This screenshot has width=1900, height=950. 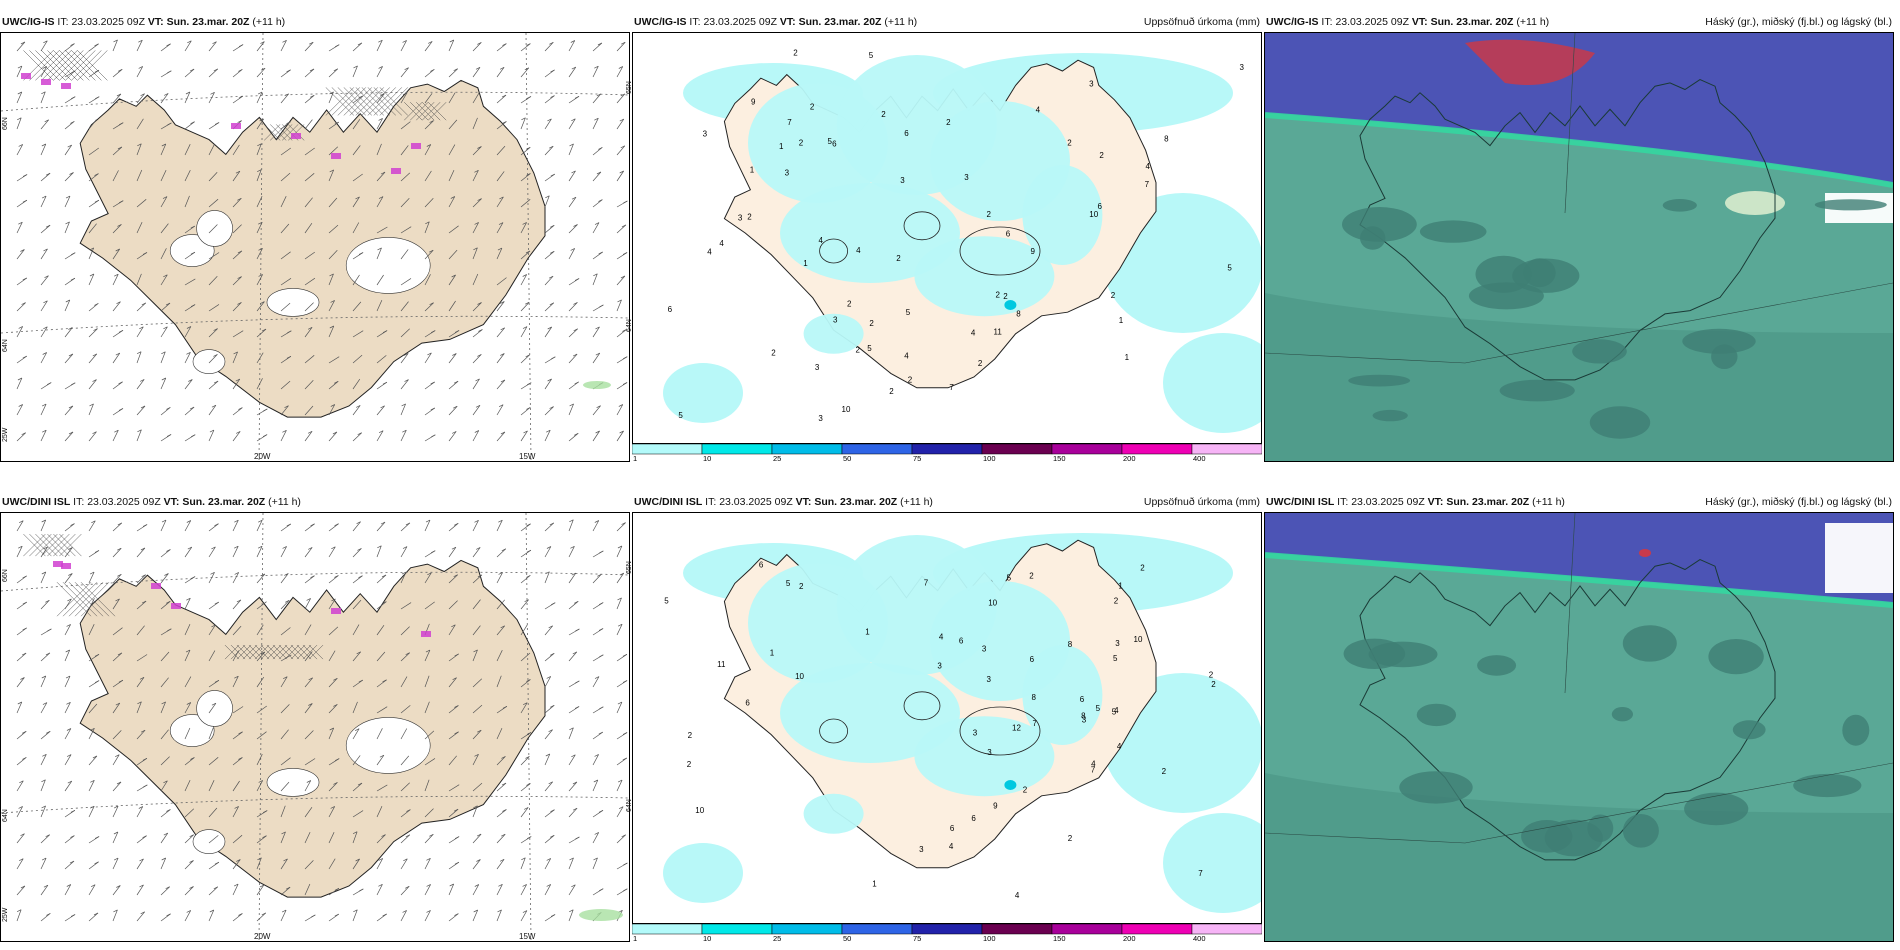 What do you see at coordinates (834, 143) in the screenshot?
I see `precip-value: 6` at bounding box center [834, 143].